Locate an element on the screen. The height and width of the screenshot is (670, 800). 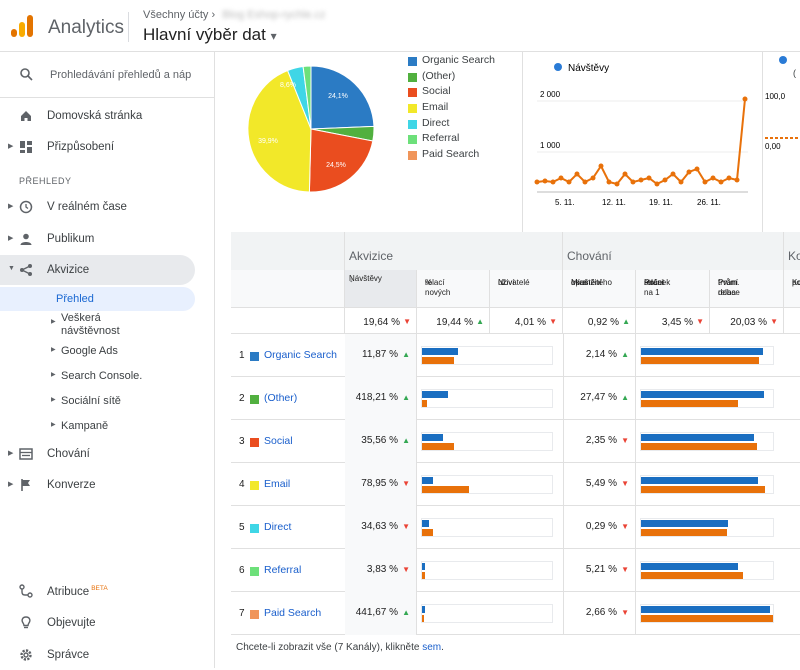
col-new-sessions-pct: % nových relací is located at coordinates (453, 289).